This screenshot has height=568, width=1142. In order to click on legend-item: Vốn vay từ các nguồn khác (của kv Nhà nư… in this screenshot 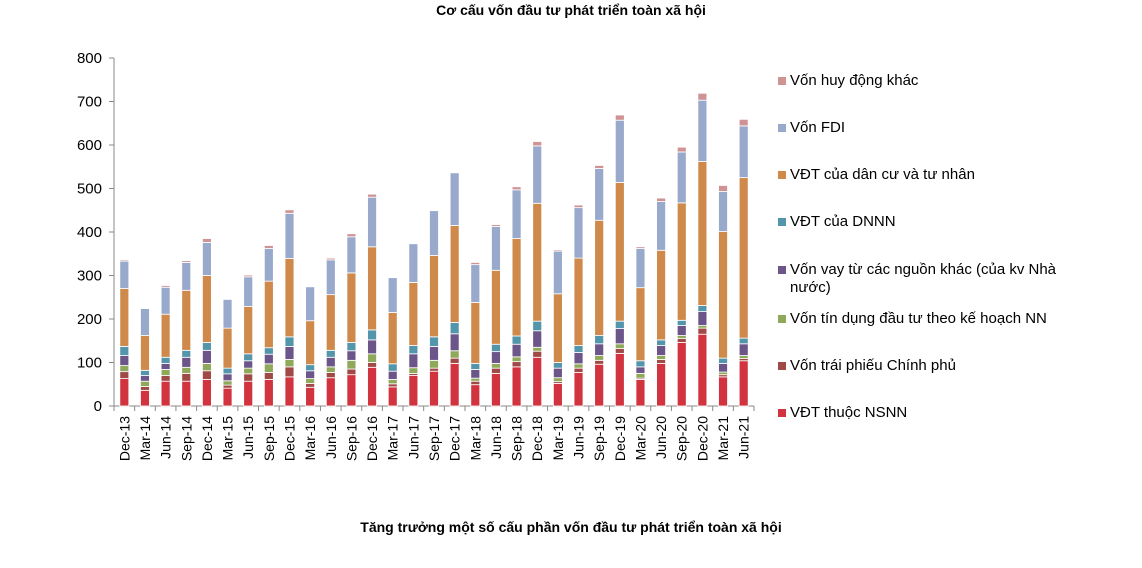, I will do `click(938, 279)`.